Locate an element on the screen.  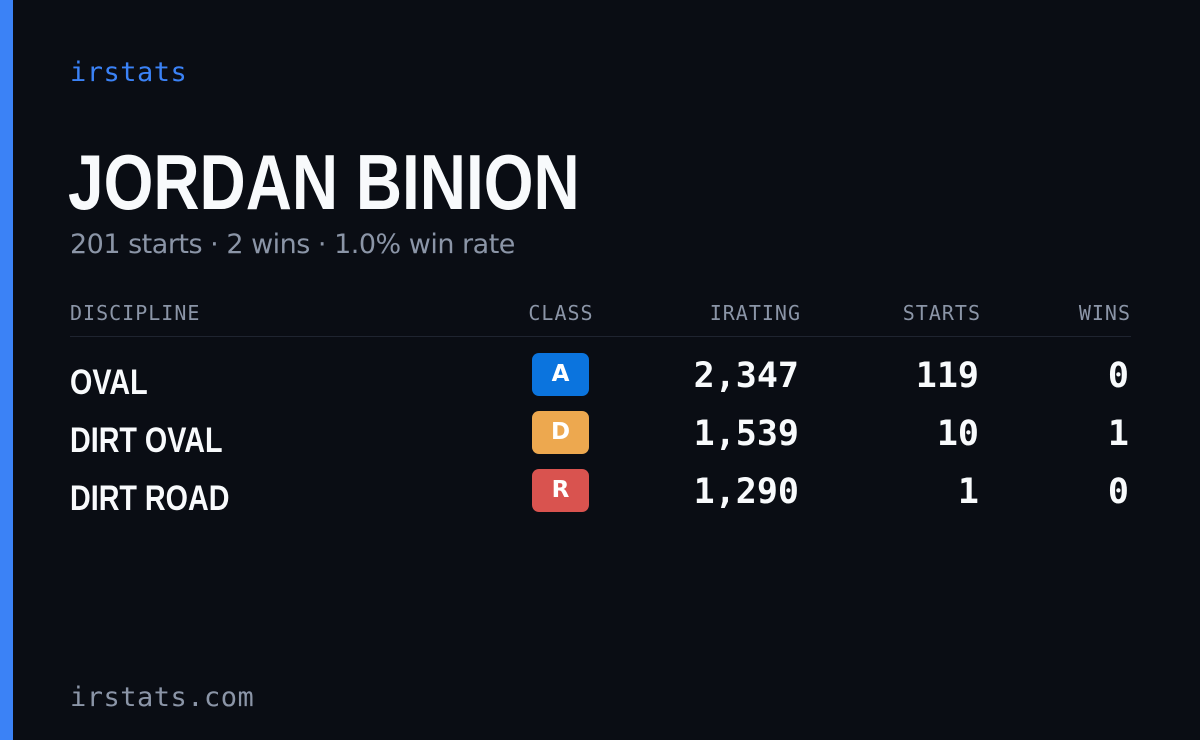
header-wins: WINS is located at coordinates (1104, 313).